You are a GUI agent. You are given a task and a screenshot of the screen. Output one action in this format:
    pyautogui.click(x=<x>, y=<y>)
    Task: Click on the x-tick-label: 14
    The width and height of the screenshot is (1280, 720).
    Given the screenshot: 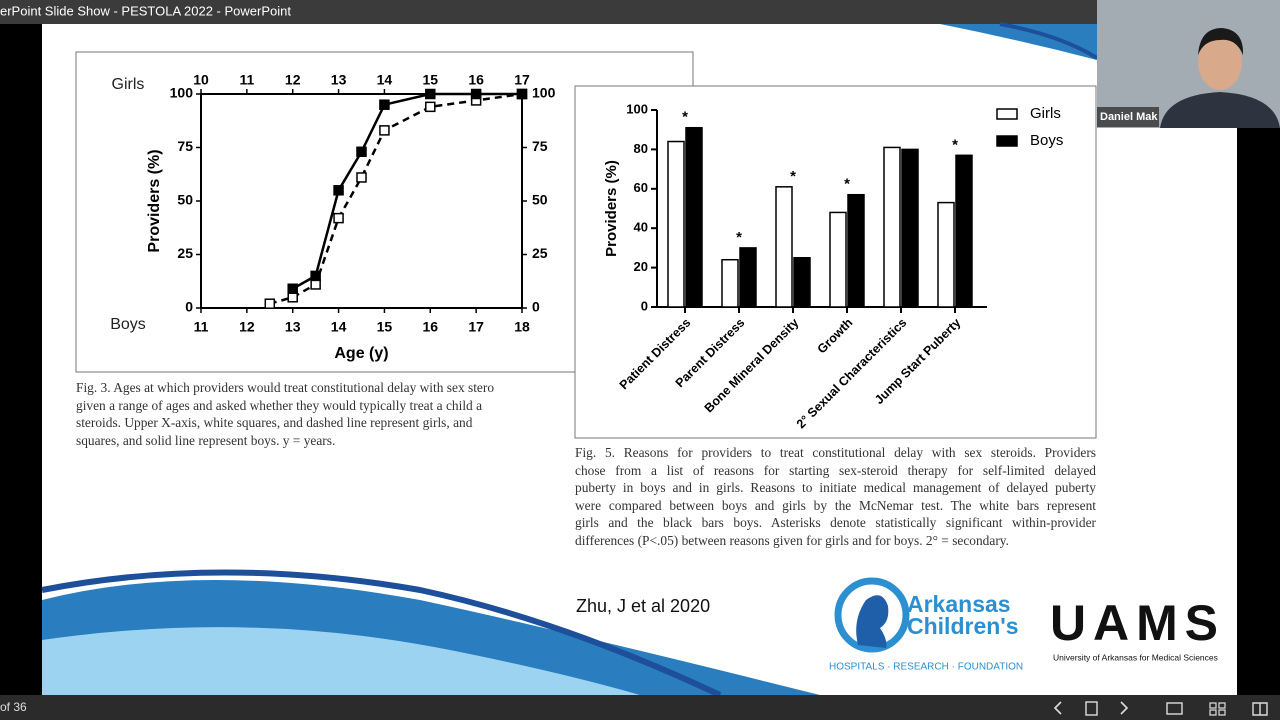 What is the action you would take?
    pyautogui.click(x=339, y=327)
    